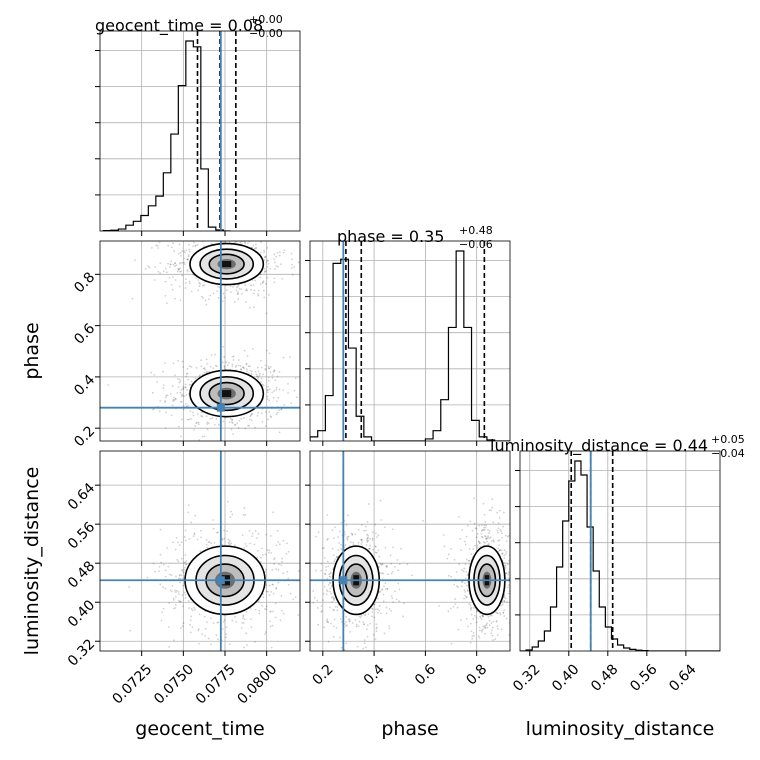 The width and height of the screenshot is (760, 760). I want to click on hist-panel-geocent_time, so click(198, 133).